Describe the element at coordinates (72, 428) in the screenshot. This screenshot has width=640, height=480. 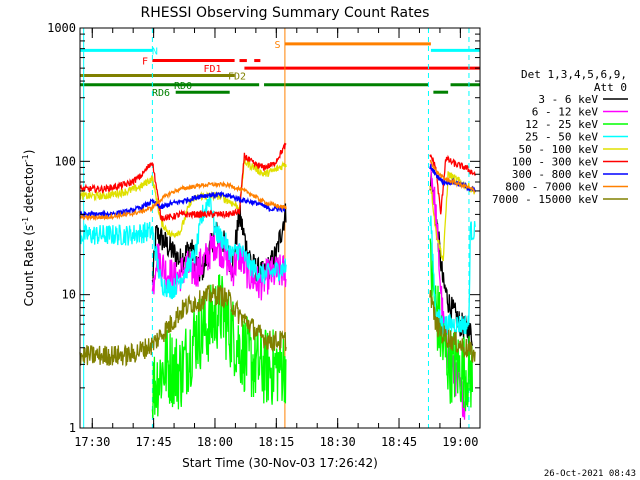
I see `y-tick-label: 1` at that location.